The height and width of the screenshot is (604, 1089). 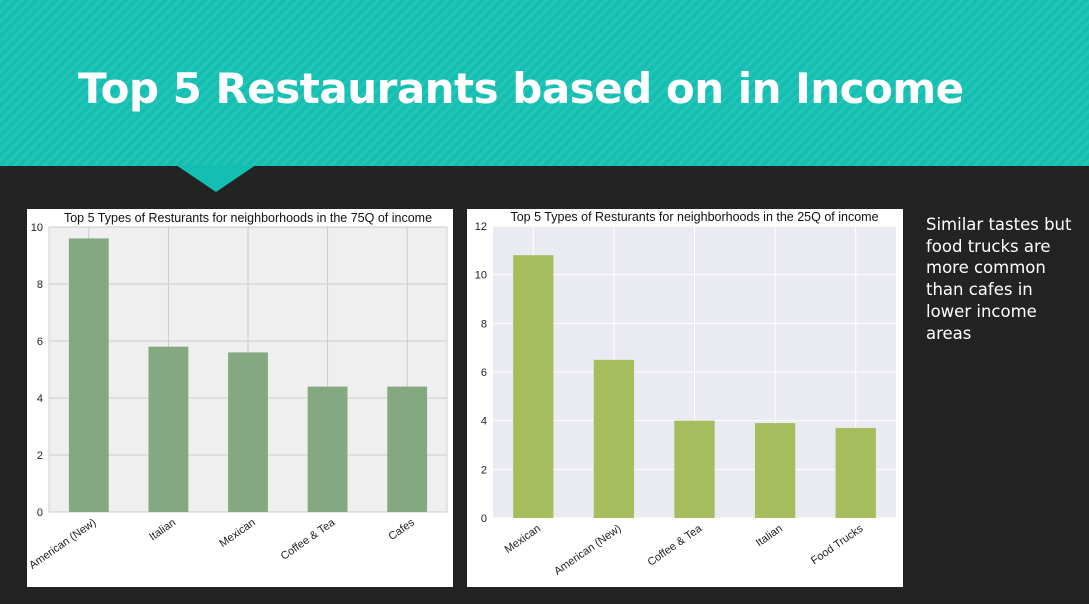 I want to click on y-tick-label: 12, so click(x=481, y=227).